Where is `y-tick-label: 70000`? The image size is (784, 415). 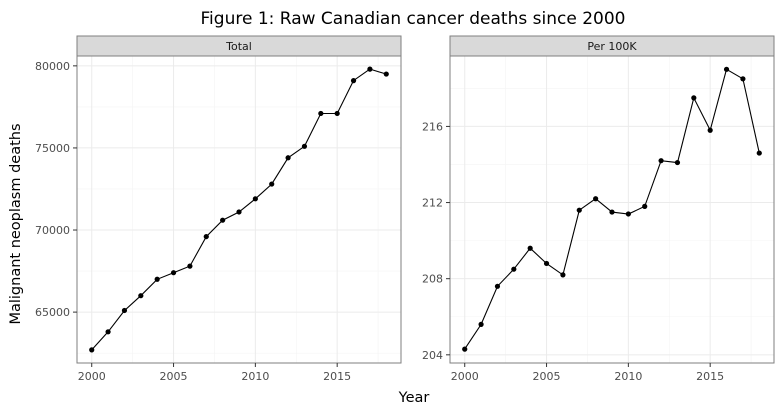 y-tick-label: 70000 is located at coordinates (52, 230).